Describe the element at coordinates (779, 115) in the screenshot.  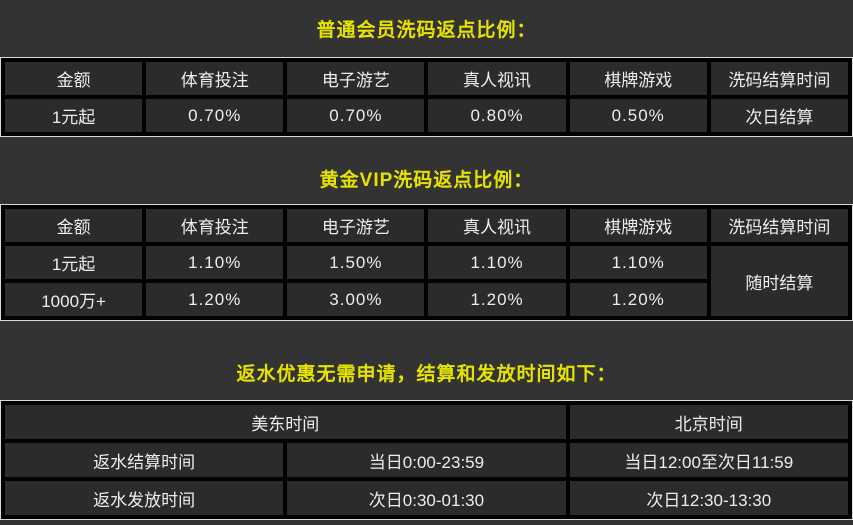
I see `settlement-time-cell: 次日结算` at that location.